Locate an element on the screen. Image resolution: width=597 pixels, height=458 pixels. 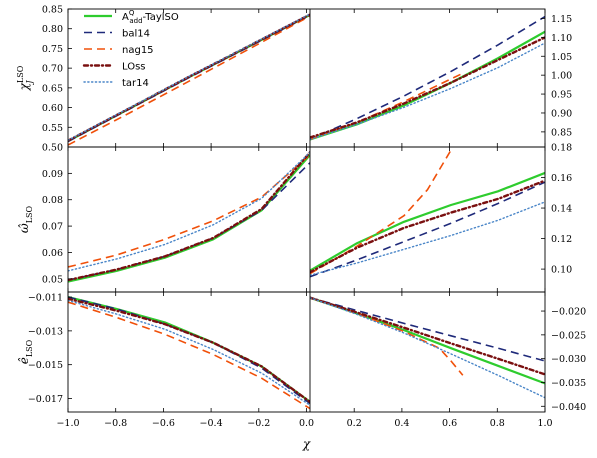
y-tick-label: 0.07 is located at coordinates (52, 227).